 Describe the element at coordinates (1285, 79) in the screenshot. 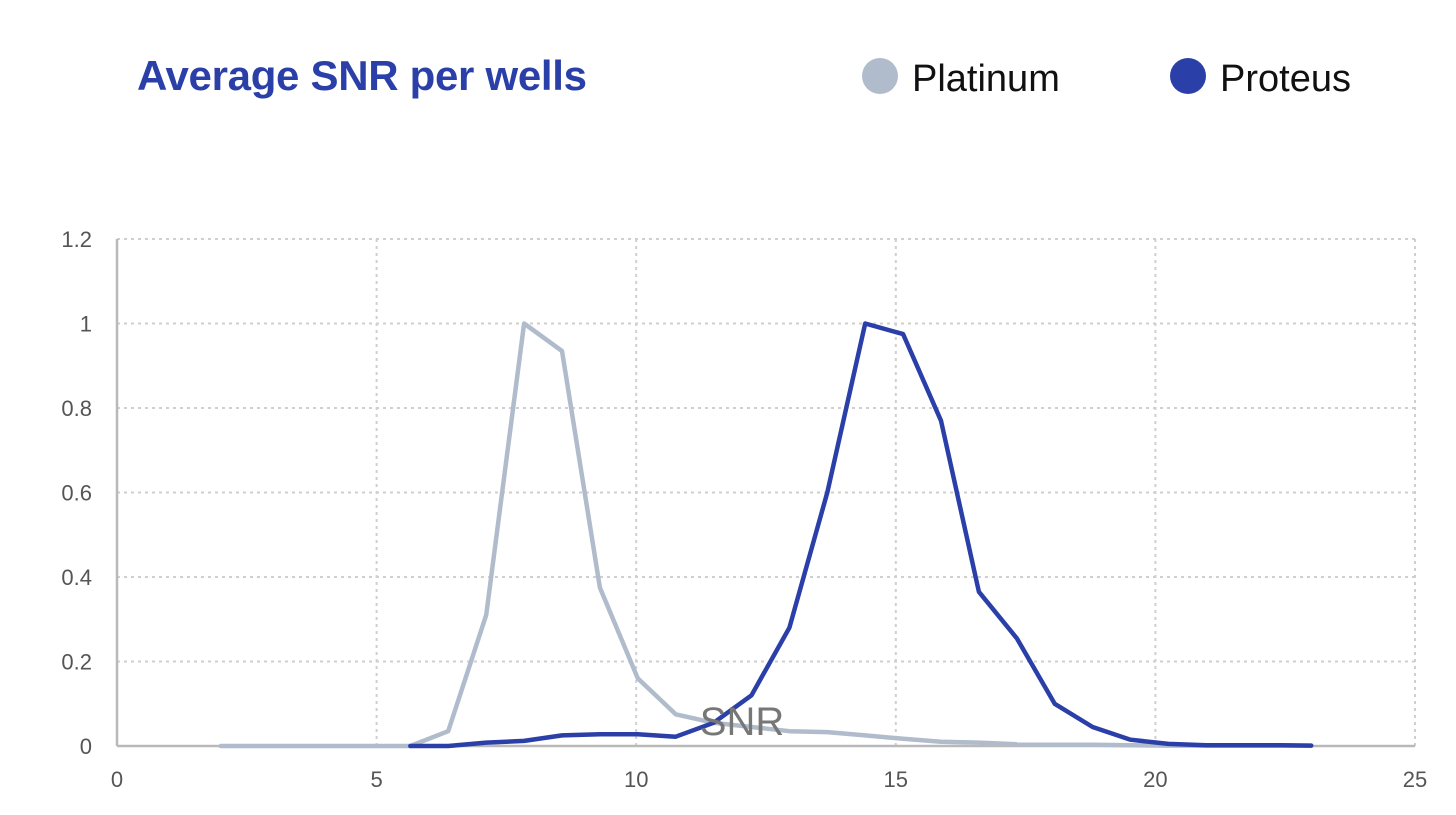

I see `legend-label-proteus: Proteus` at that location.